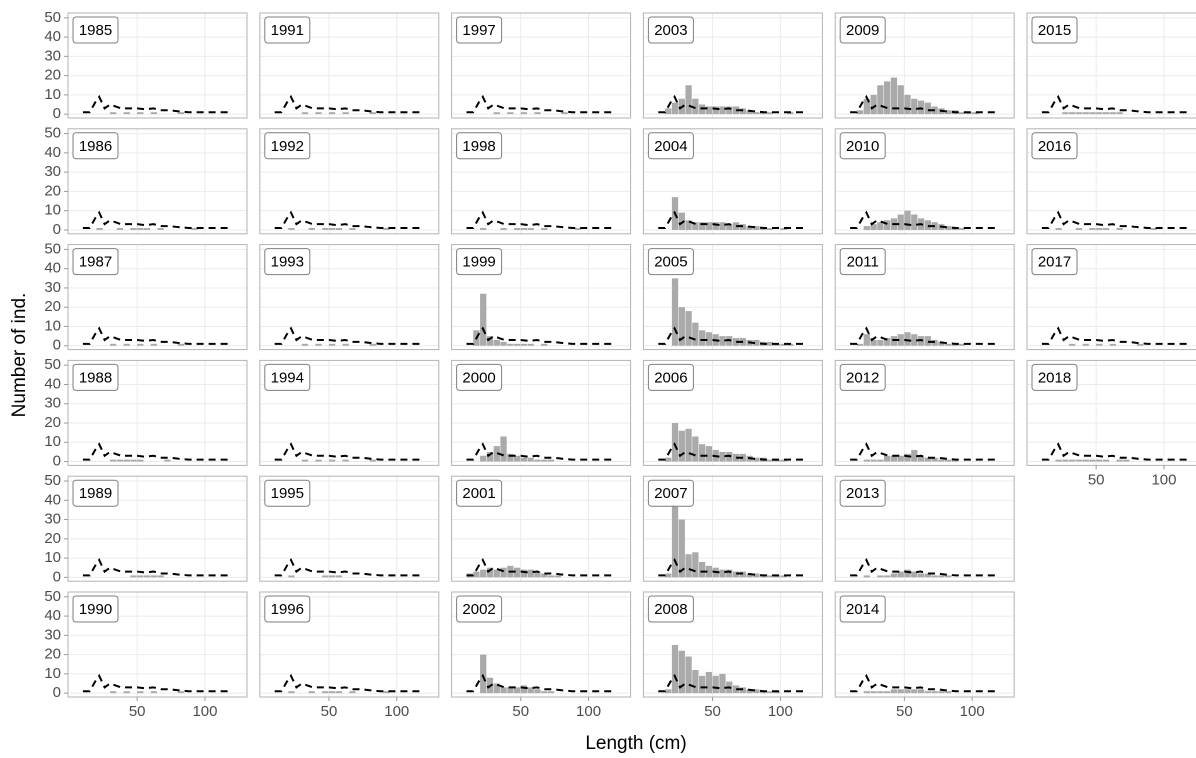  Describe the element at coordinates (1111, 297) in the screenshot. I see `panel: 2017` at that location.